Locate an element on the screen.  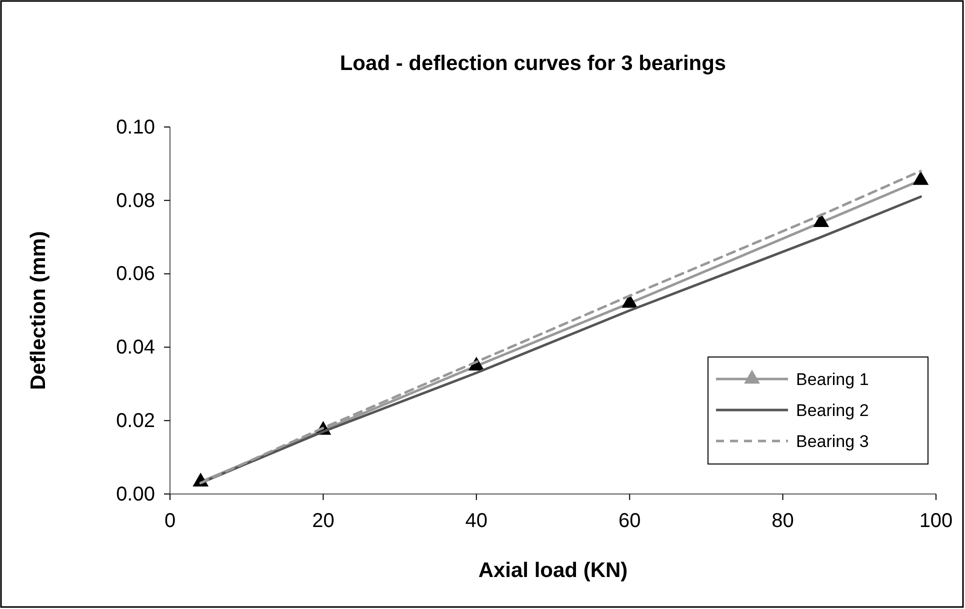
legend-label: Bearing 2 is located at coordinates (832, 410).